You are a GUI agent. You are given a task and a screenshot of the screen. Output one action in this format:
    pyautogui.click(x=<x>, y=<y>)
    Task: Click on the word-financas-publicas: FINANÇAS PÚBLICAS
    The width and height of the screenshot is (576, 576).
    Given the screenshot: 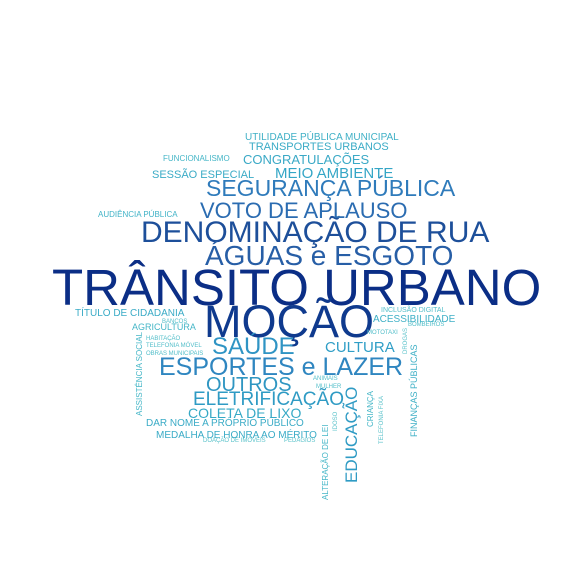 What is the action you would take?
    pyautogui.click(x=414, y=390)
    